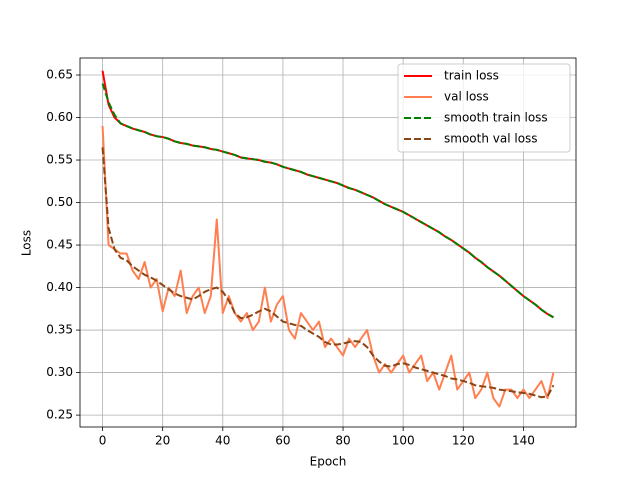 The image size is (640, 484). What do you see at coordinates (463, 441) in the screenshot?
I see `x-tick-label: 120` at bounding box center [463, 441].